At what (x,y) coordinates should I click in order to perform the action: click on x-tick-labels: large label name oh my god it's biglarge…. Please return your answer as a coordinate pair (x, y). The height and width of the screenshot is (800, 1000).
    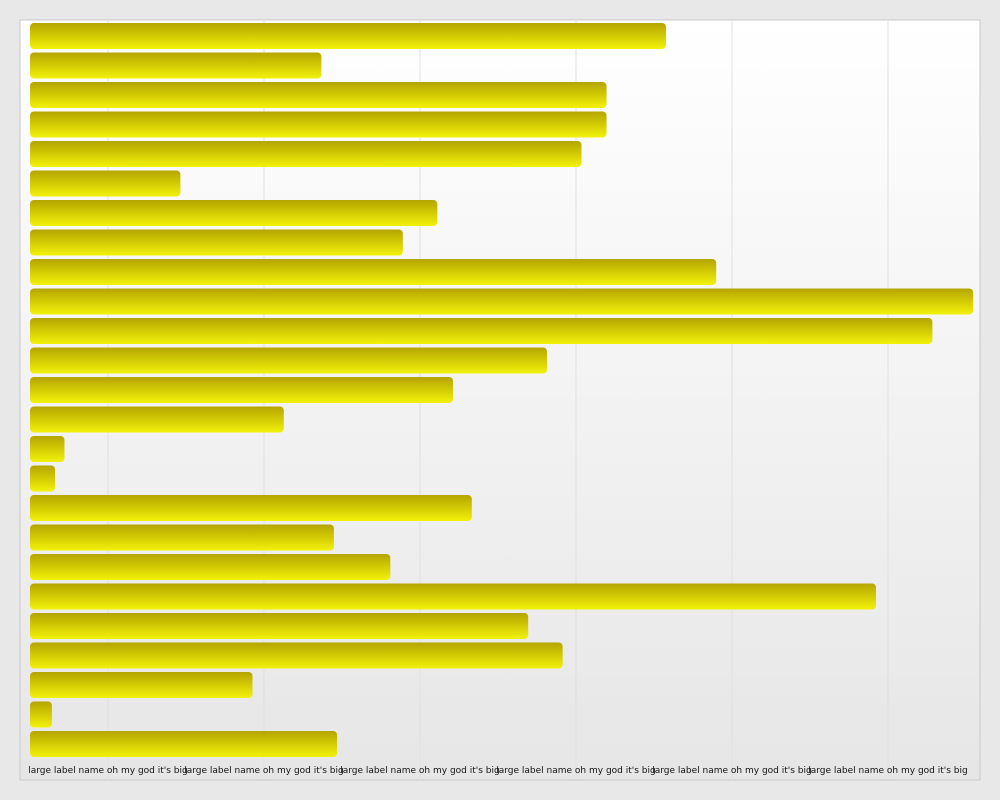
    Looking at the image, I should click on (497, 771).